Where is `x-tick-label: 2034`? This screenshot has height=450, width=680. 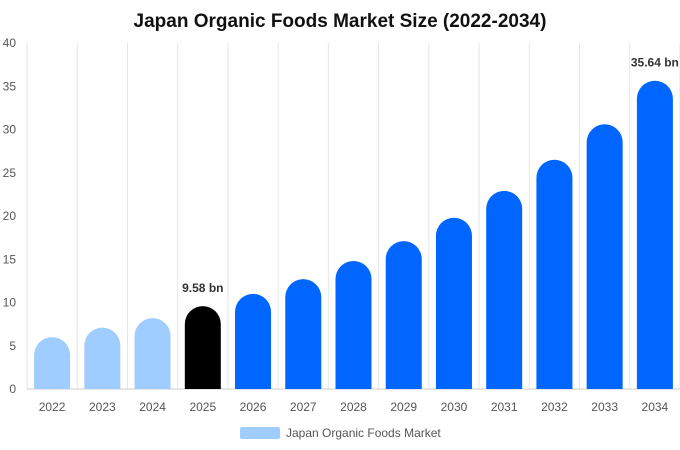 x-tick-label: 2034 is located at coordinates (655, 407).